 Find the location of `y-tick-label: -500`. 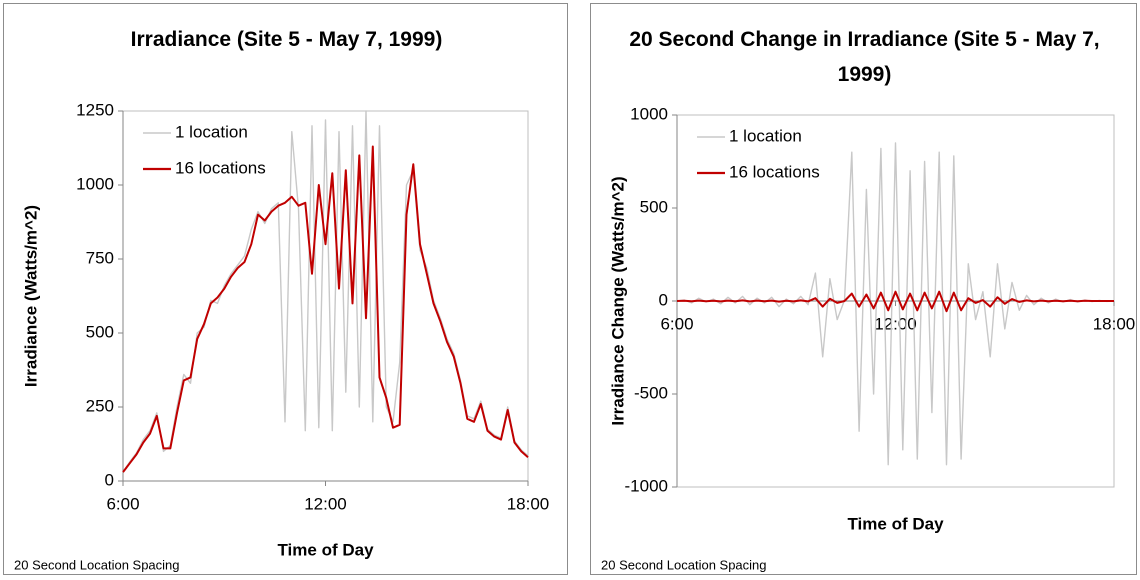

y-tick-label: -500 is located at coordinates (651, 392).